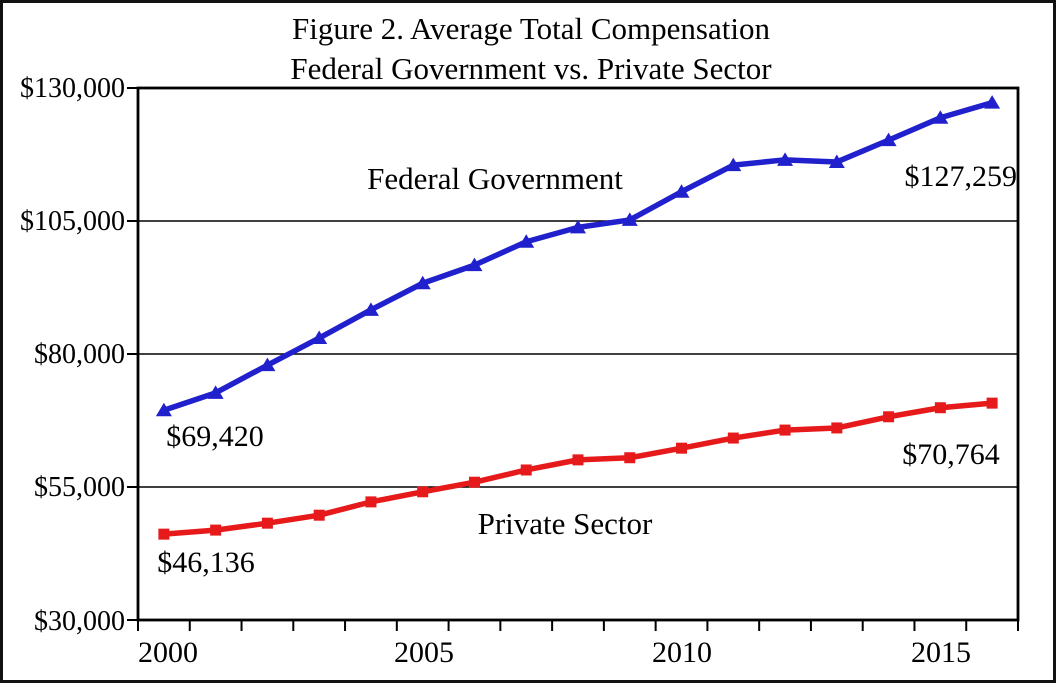  Describe the element at coordinates (888, 139) in the screenshot. I see `federal-government-marker-2014` at that location.